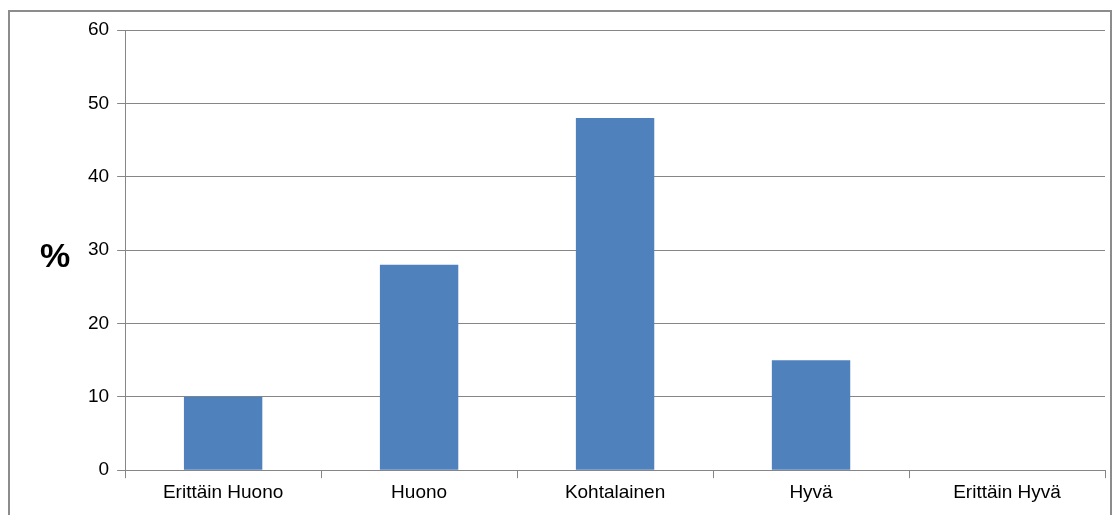 This screenshot has width=1120, height=515. What do you see at coordinates (98, 102) in the screenshot?
I see `y-tick-label: 50` at bounding box center [98, 102].